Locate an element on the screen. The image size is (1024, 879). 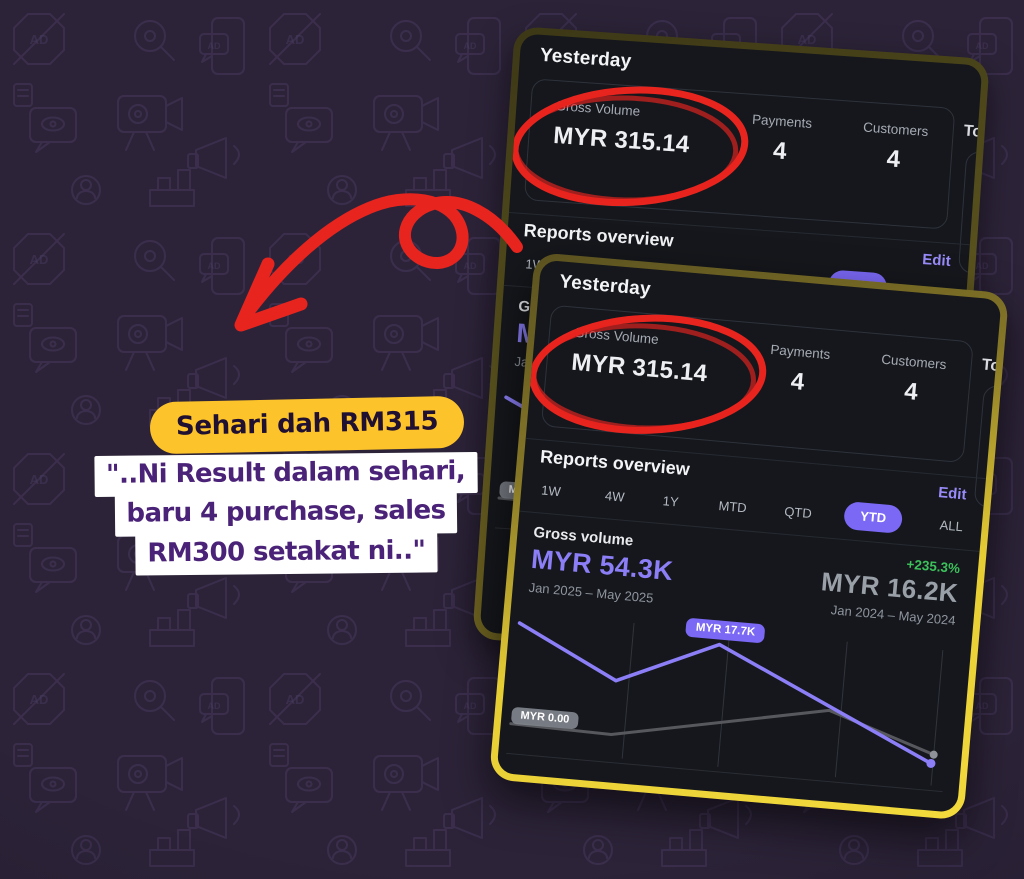
previous-period-block: +235.3% MYR 16.2K Jan 2024 – May 2024 is located at coordinates (889, 590).